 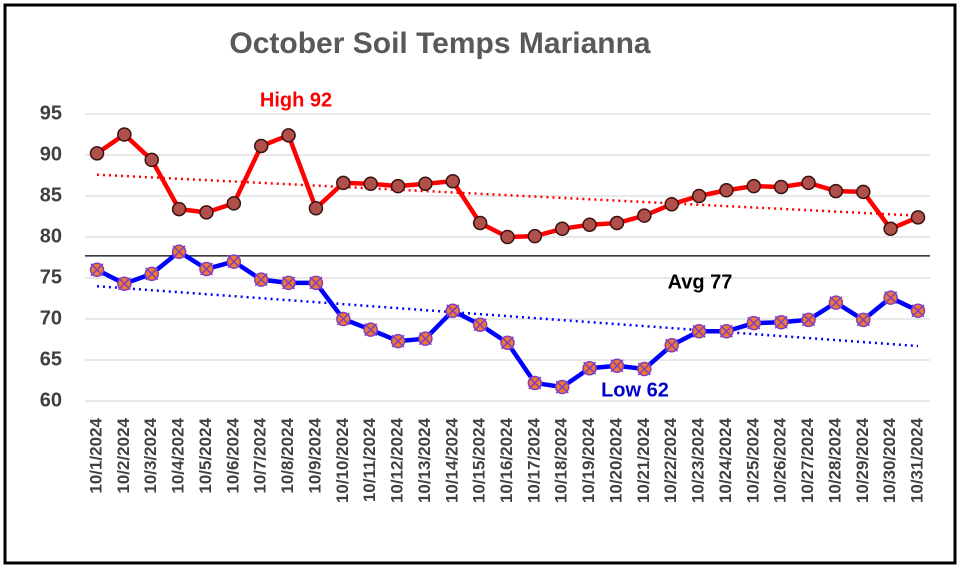 I want to click on x-tick-label: 10/9/2024, so click(x=314, y=455).